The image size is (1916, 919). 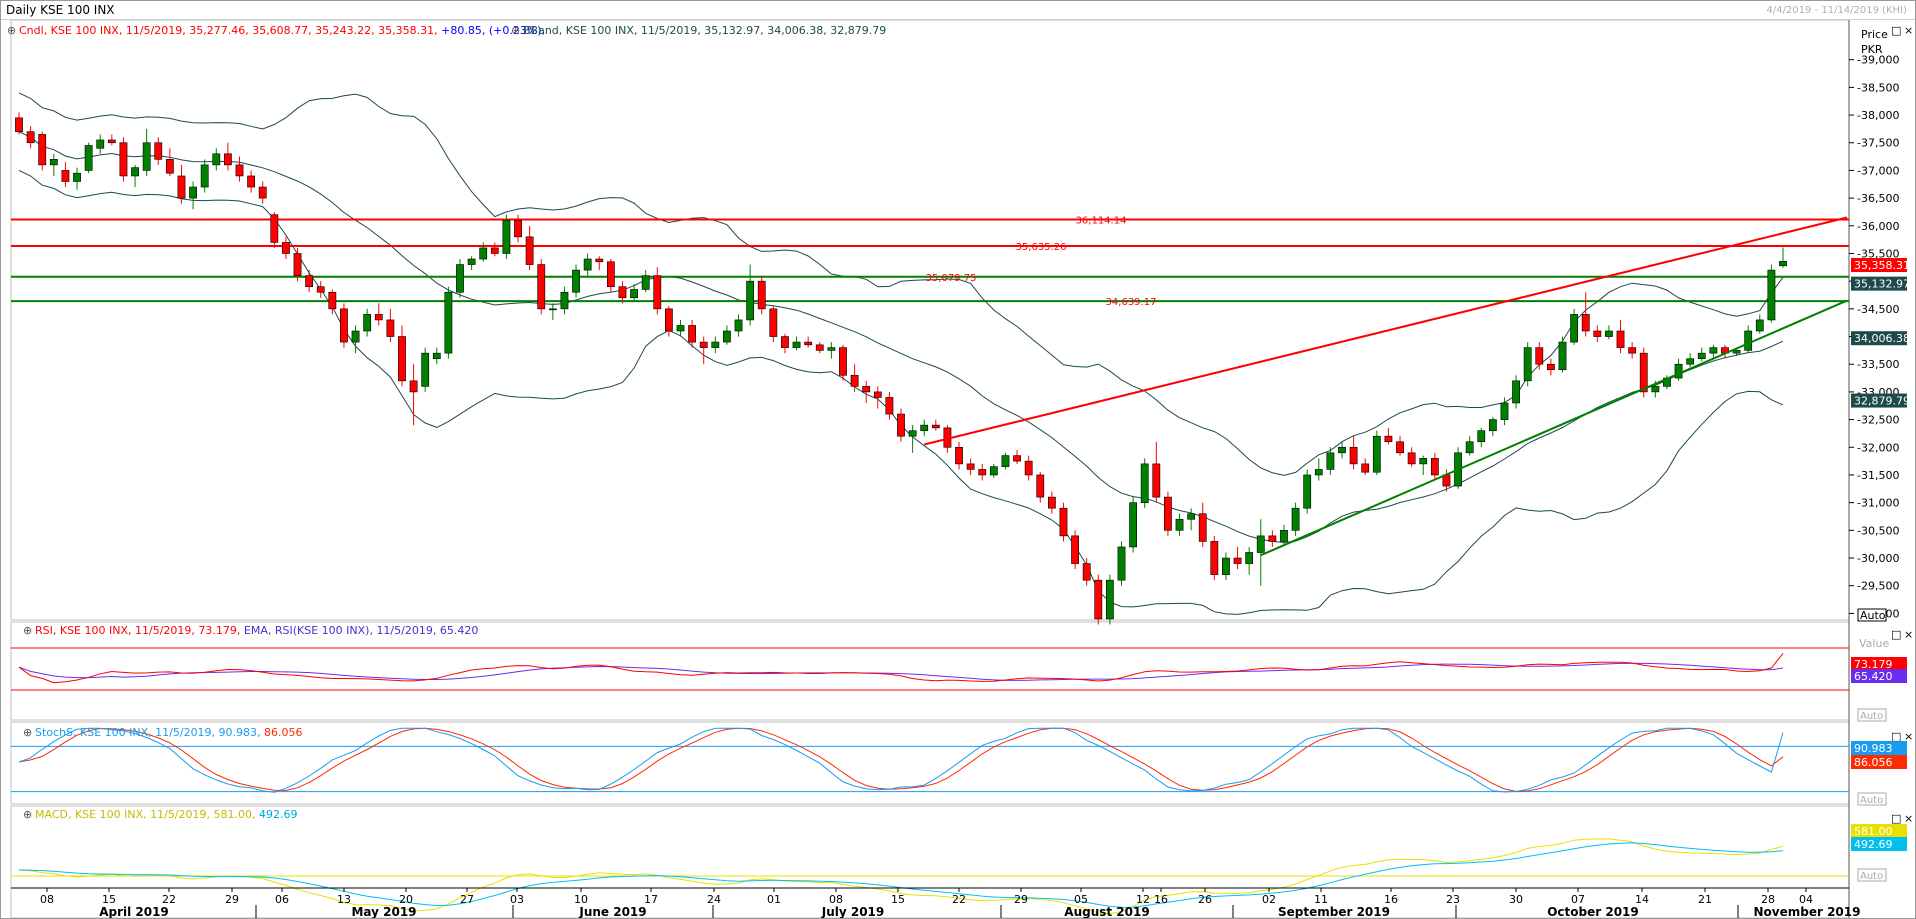 What do you see at coordinates (1705, 899) in the screenshot?
I see `date-label: 21` at bounding box center [1705, 899].